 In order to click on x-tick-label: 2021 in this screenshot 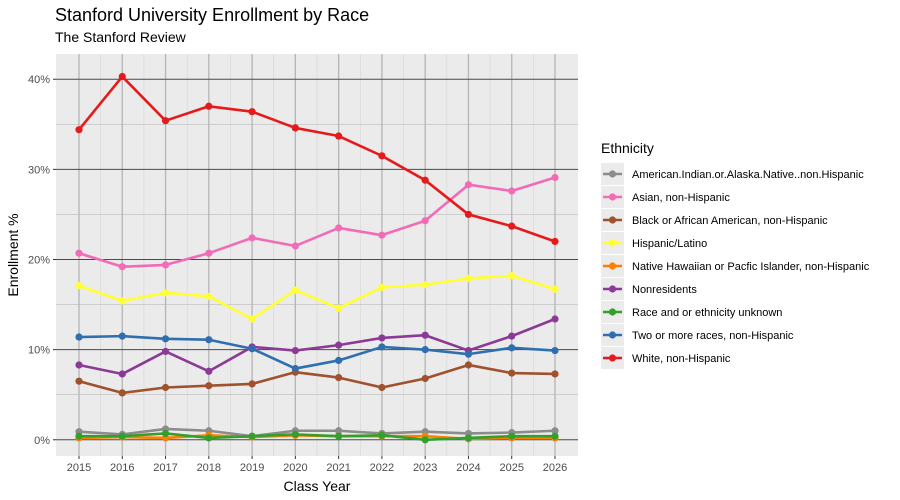, I will do `click(338, 468)`.